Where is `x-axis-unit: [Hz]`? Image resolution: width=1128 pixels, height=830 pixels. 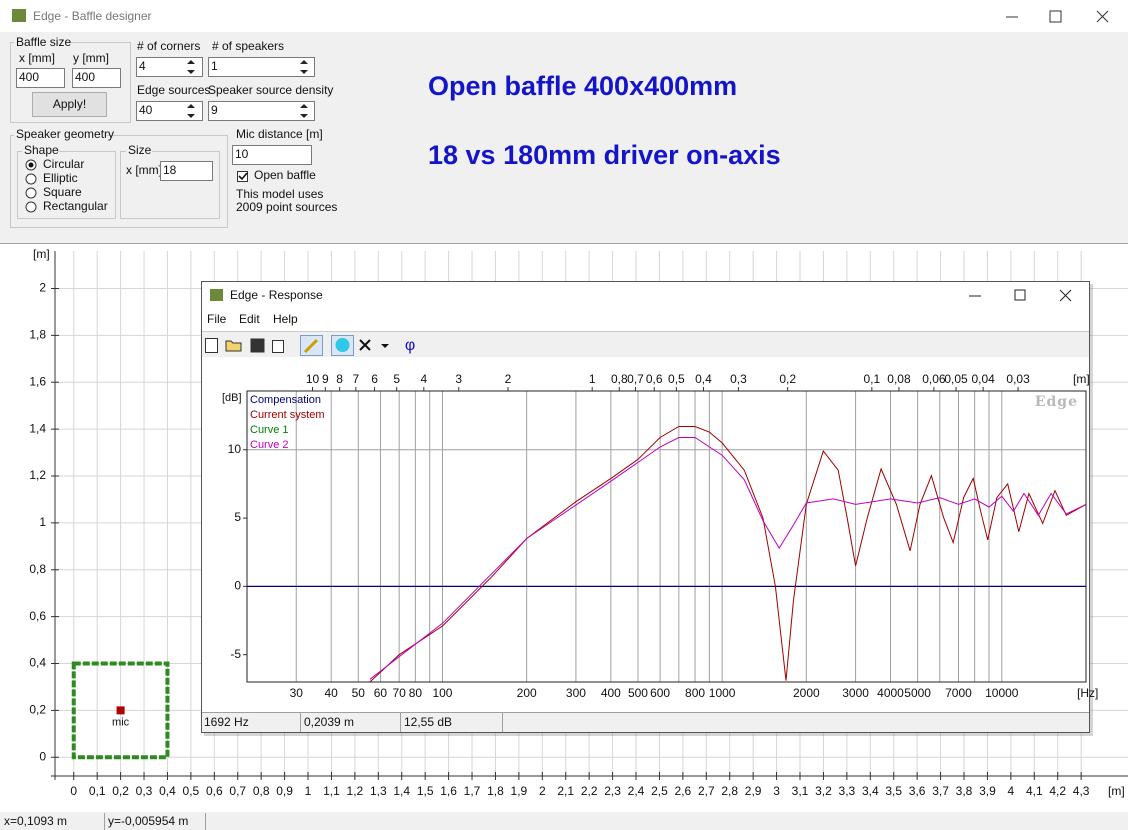
x-axis-unit: [Hz] is located at coordinates (1087, 693).